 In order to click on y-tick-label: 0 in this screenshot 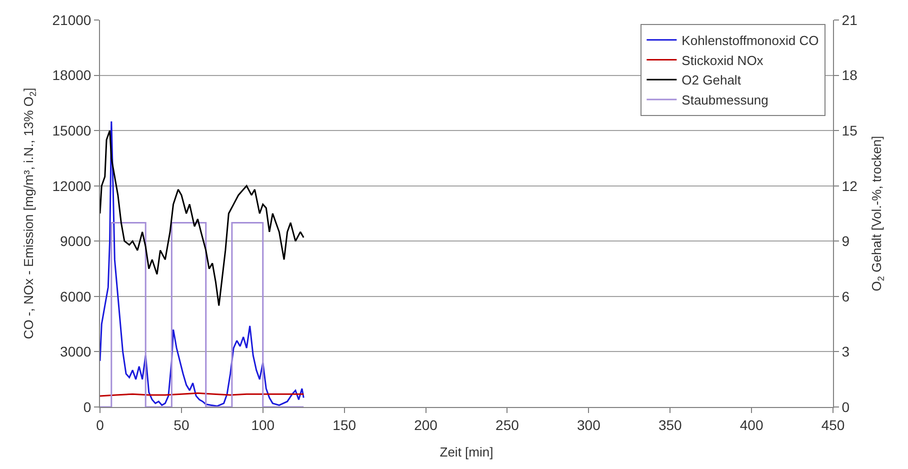, I will do `click(87, 406)`.